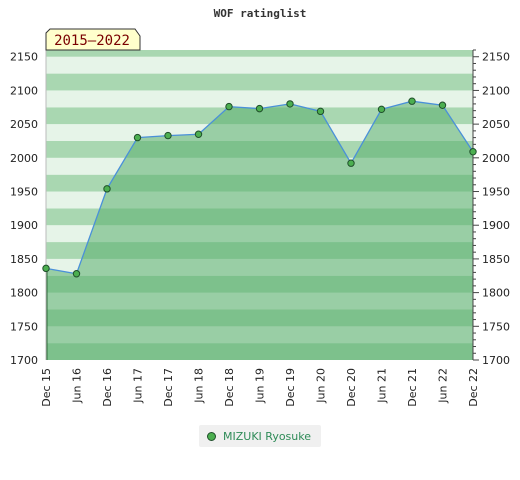  Describe the element at coordinates (496, 158) in the screenshot. I see `y-tick-label-right: 2000` at that location.